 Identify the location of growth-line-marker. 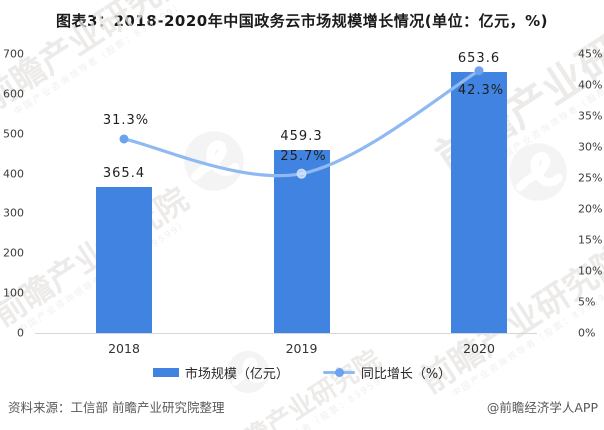
(124, 139).